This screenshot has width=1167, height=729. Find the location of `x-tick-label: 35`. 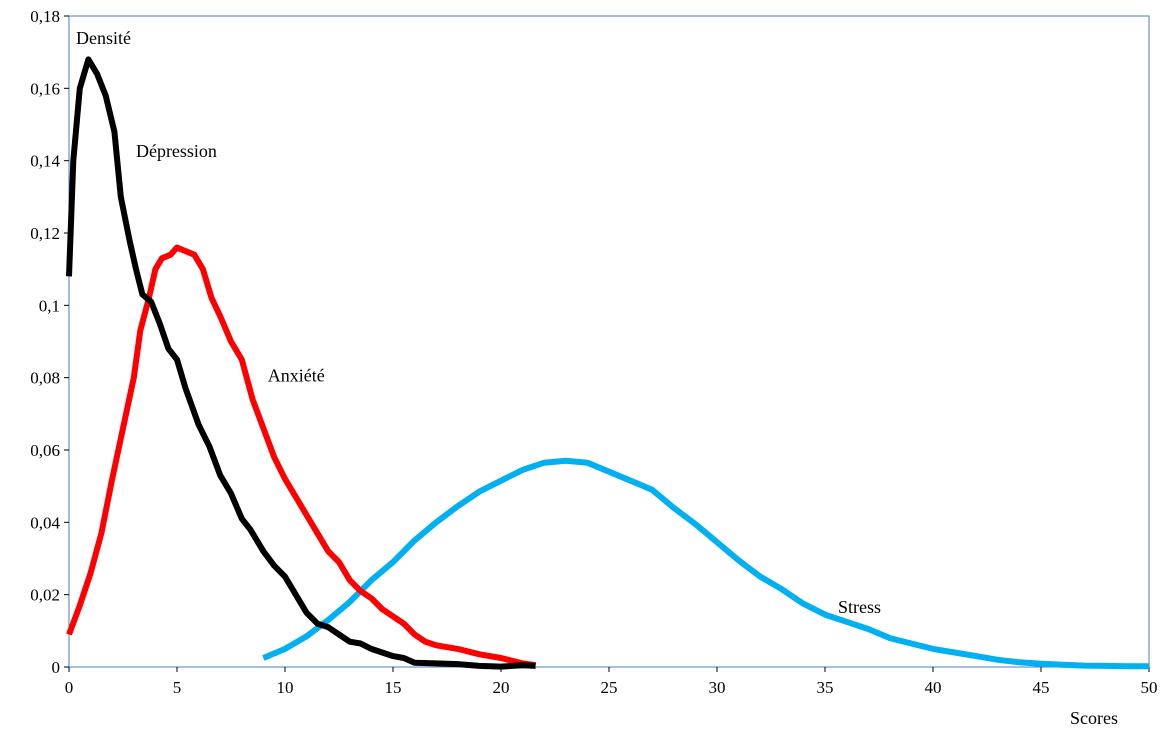

x-tick-label: 35 is located at coordinates (825, 687).